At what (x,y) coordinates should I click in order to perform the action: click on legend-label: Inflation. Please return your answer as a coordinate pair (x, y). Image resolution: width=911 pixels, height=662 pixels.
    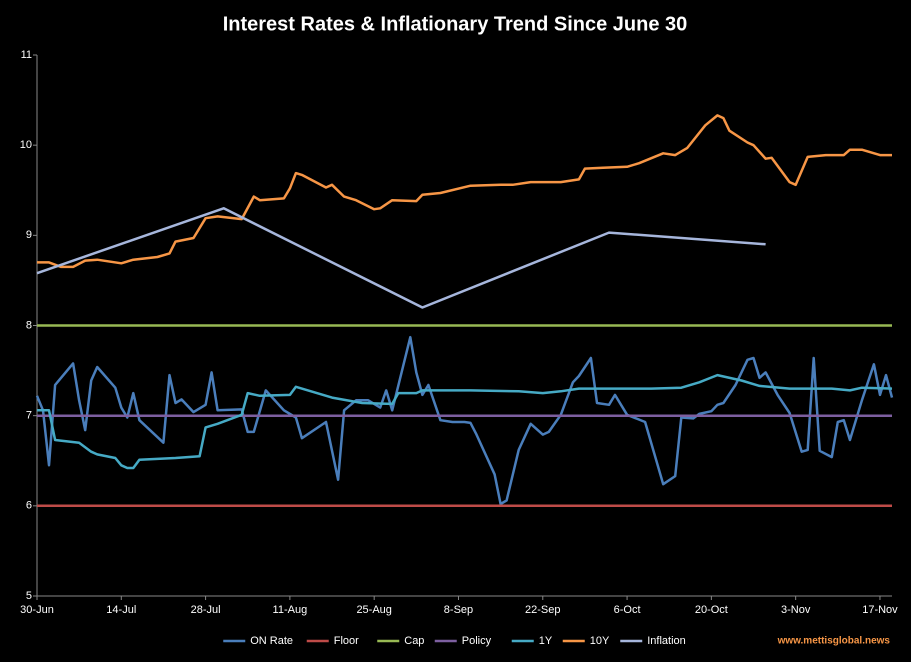
    Looking at the image, I should click on (666, 641).